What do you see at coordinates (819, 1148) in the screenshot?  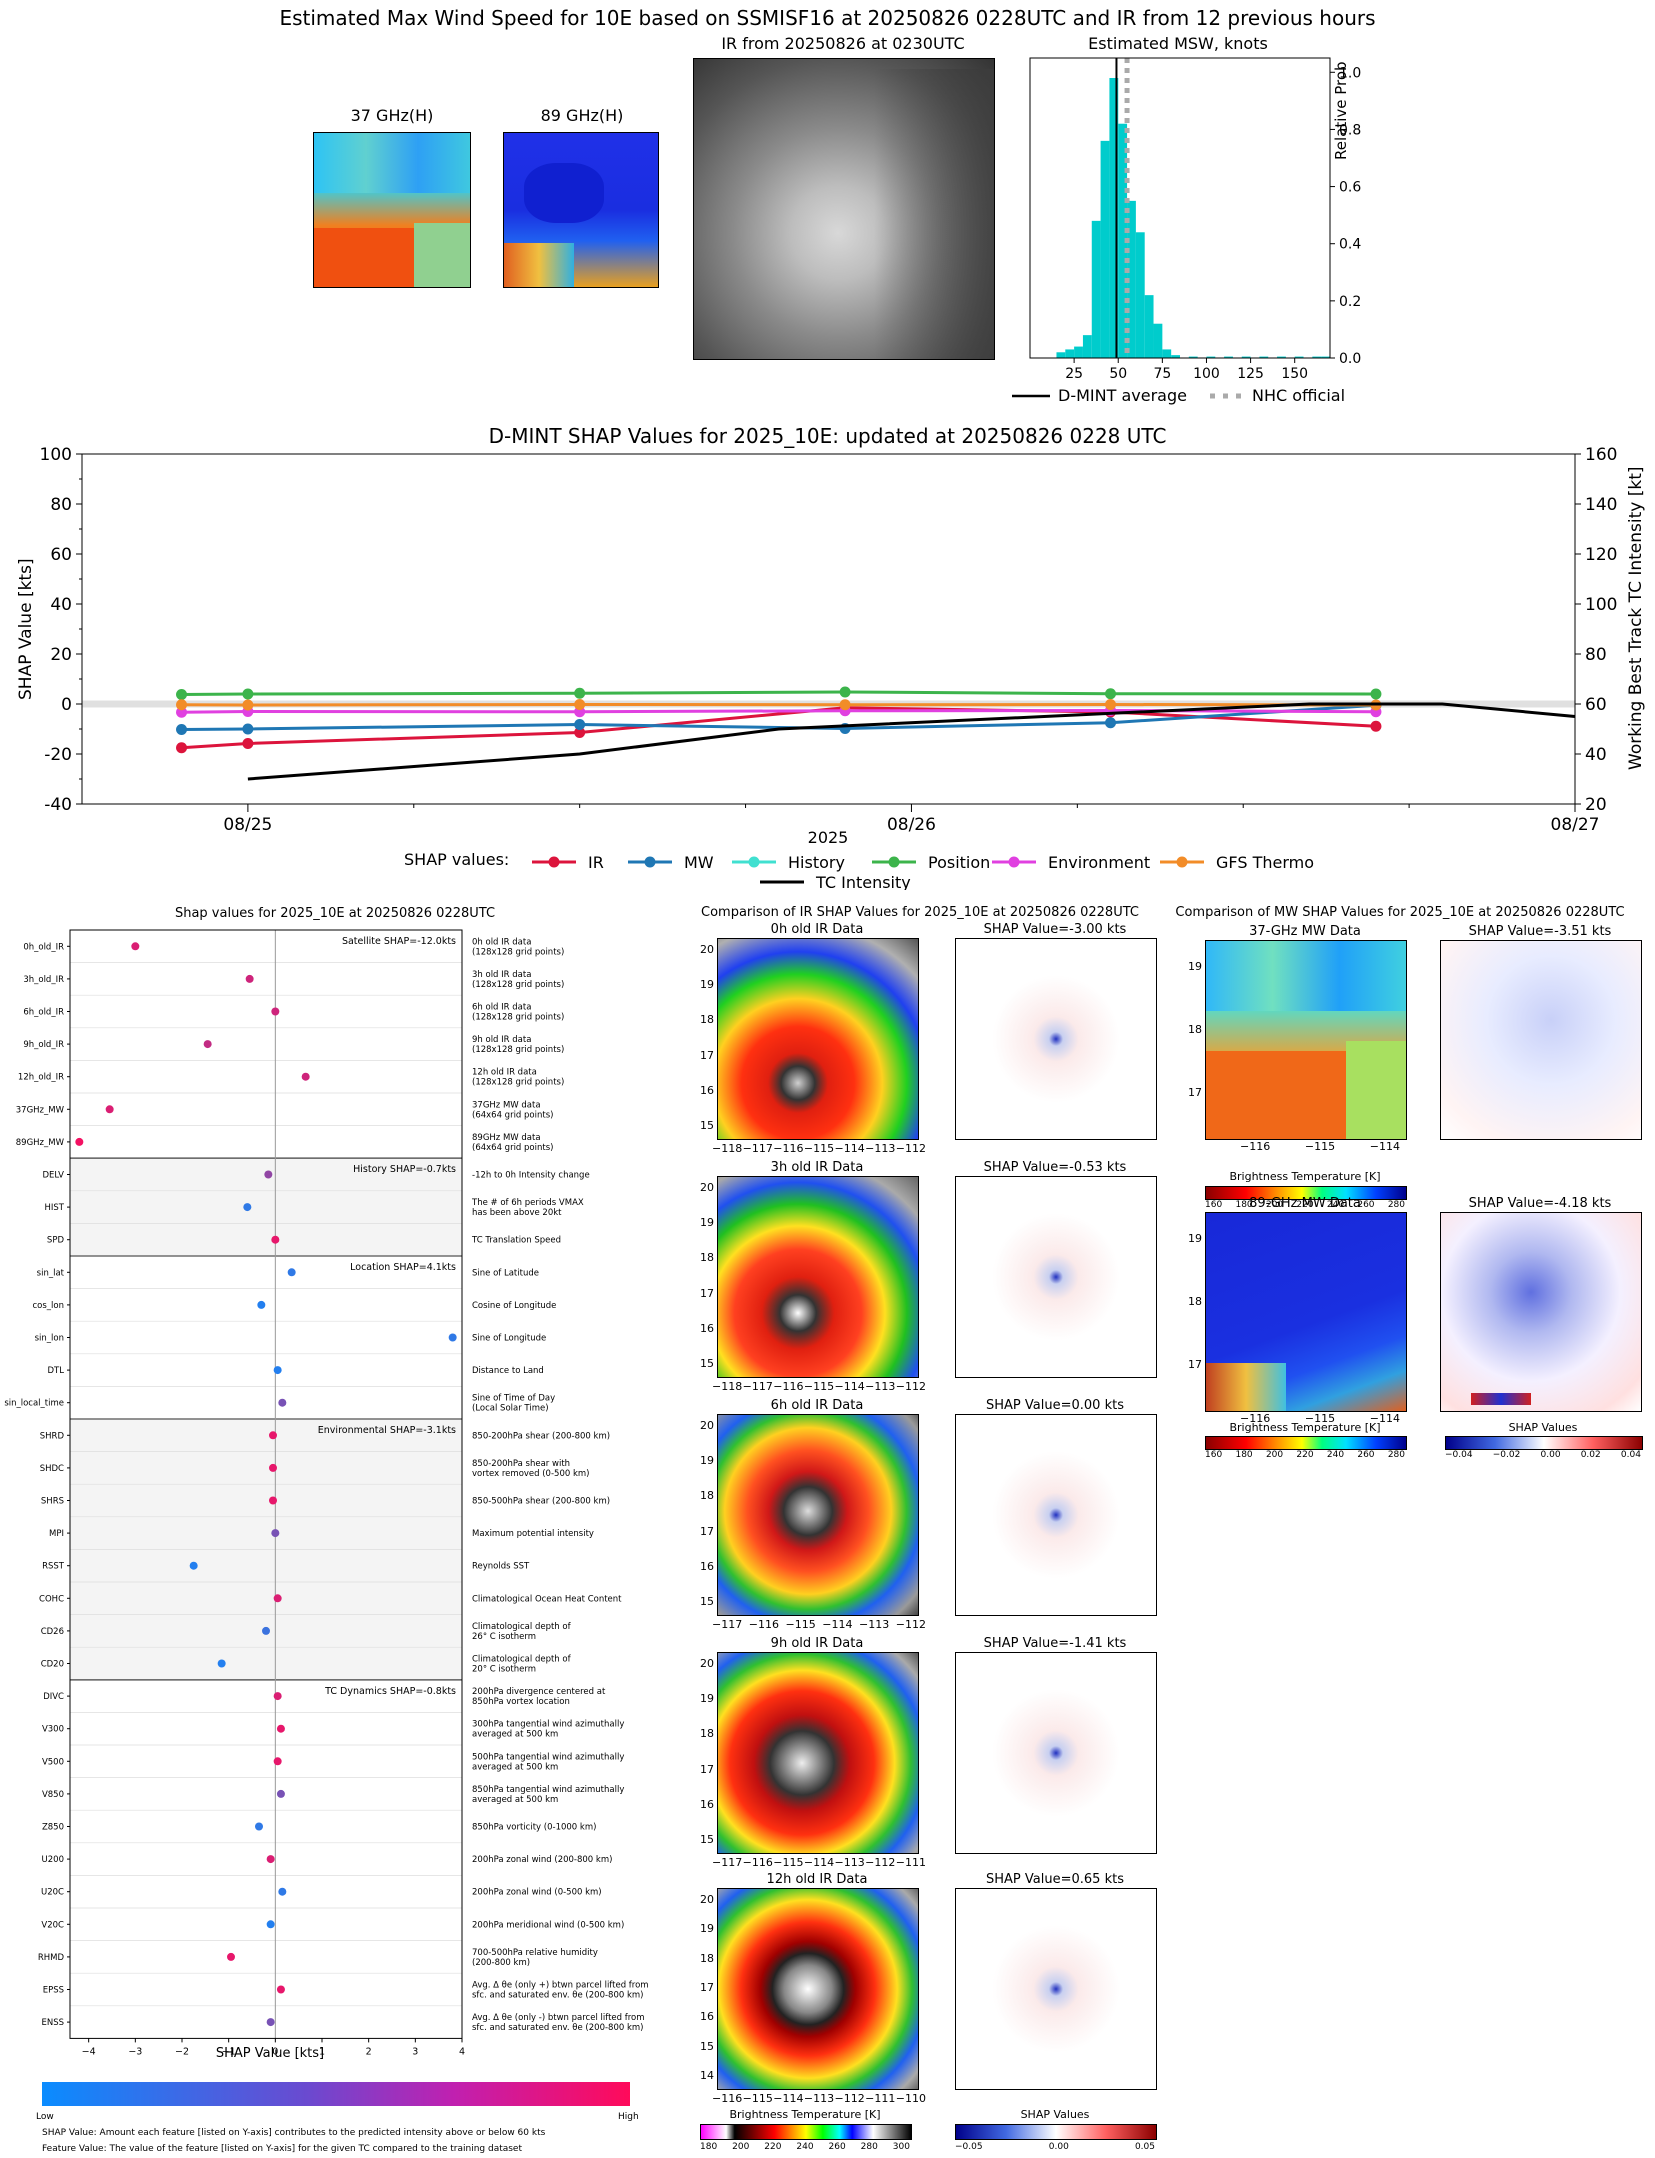 I see `ir-panel-xtick: −115` at bounding box center [819, 1148].